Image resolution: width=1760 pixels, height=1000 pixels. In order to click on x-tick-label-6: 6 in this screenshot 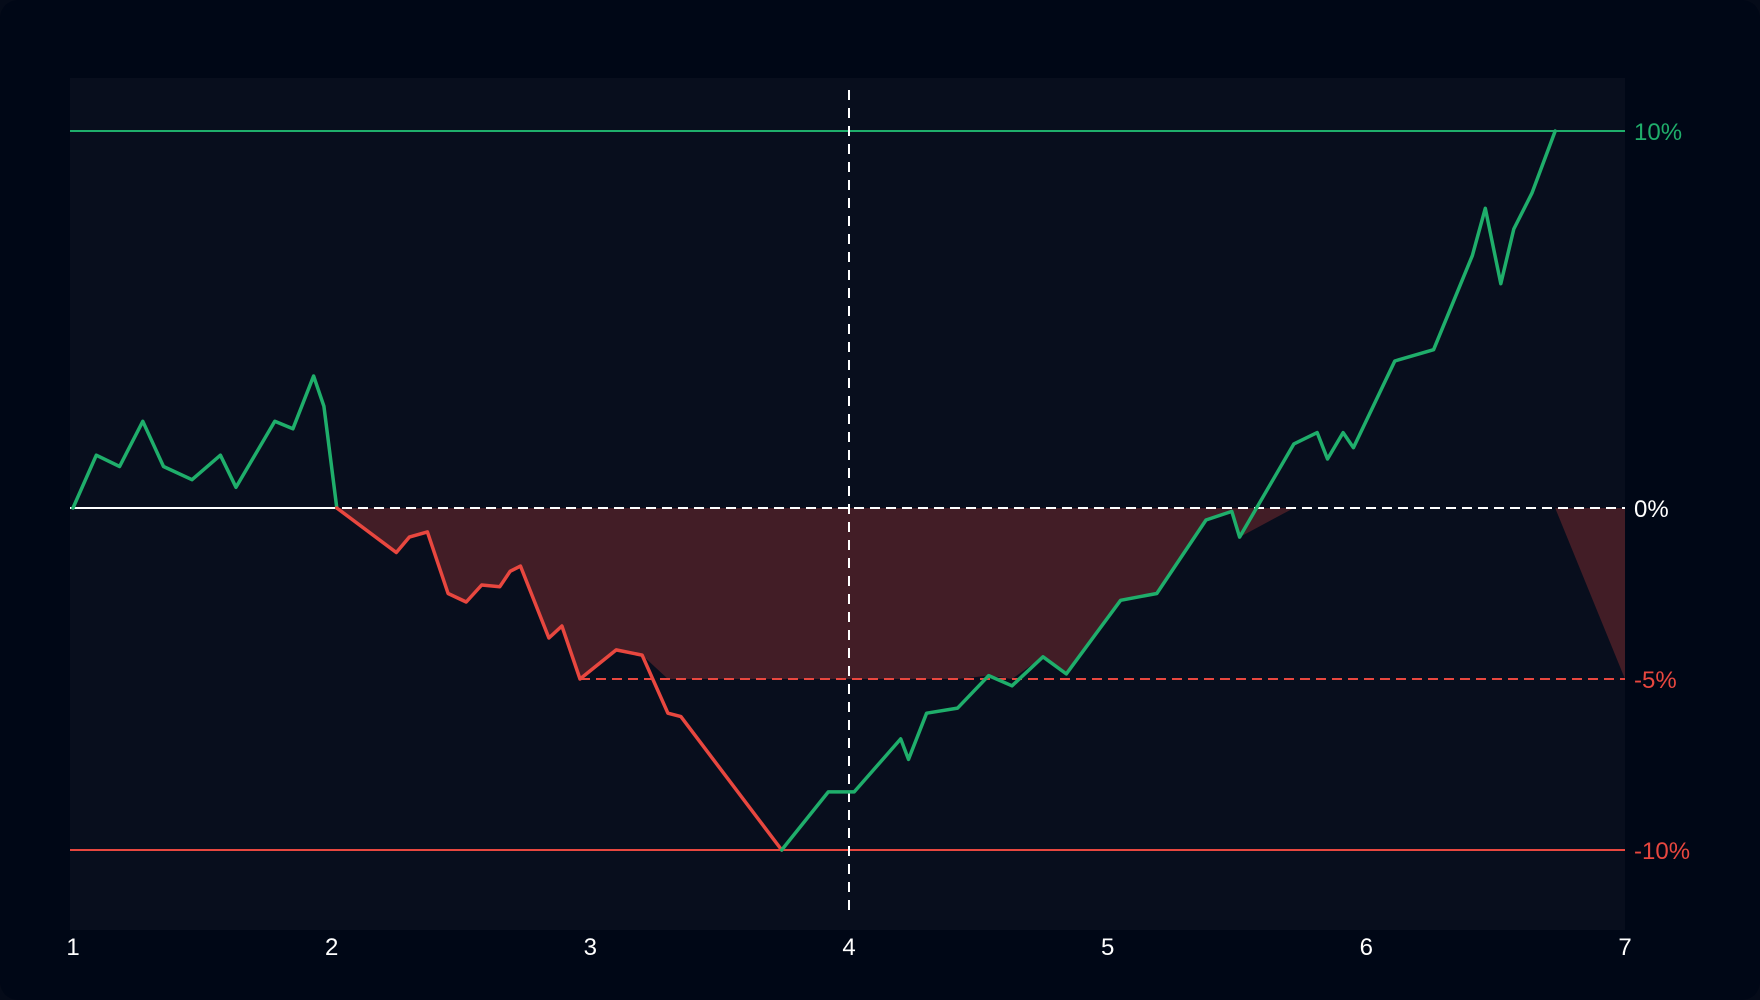, I will do `click(1366, 947)`.